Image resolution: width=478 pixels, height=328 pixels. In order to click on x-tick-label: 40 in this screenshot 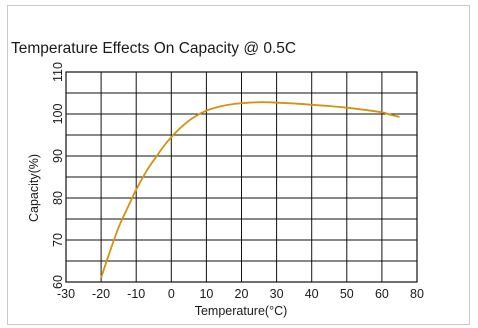, I will do `click(312, 294)`.